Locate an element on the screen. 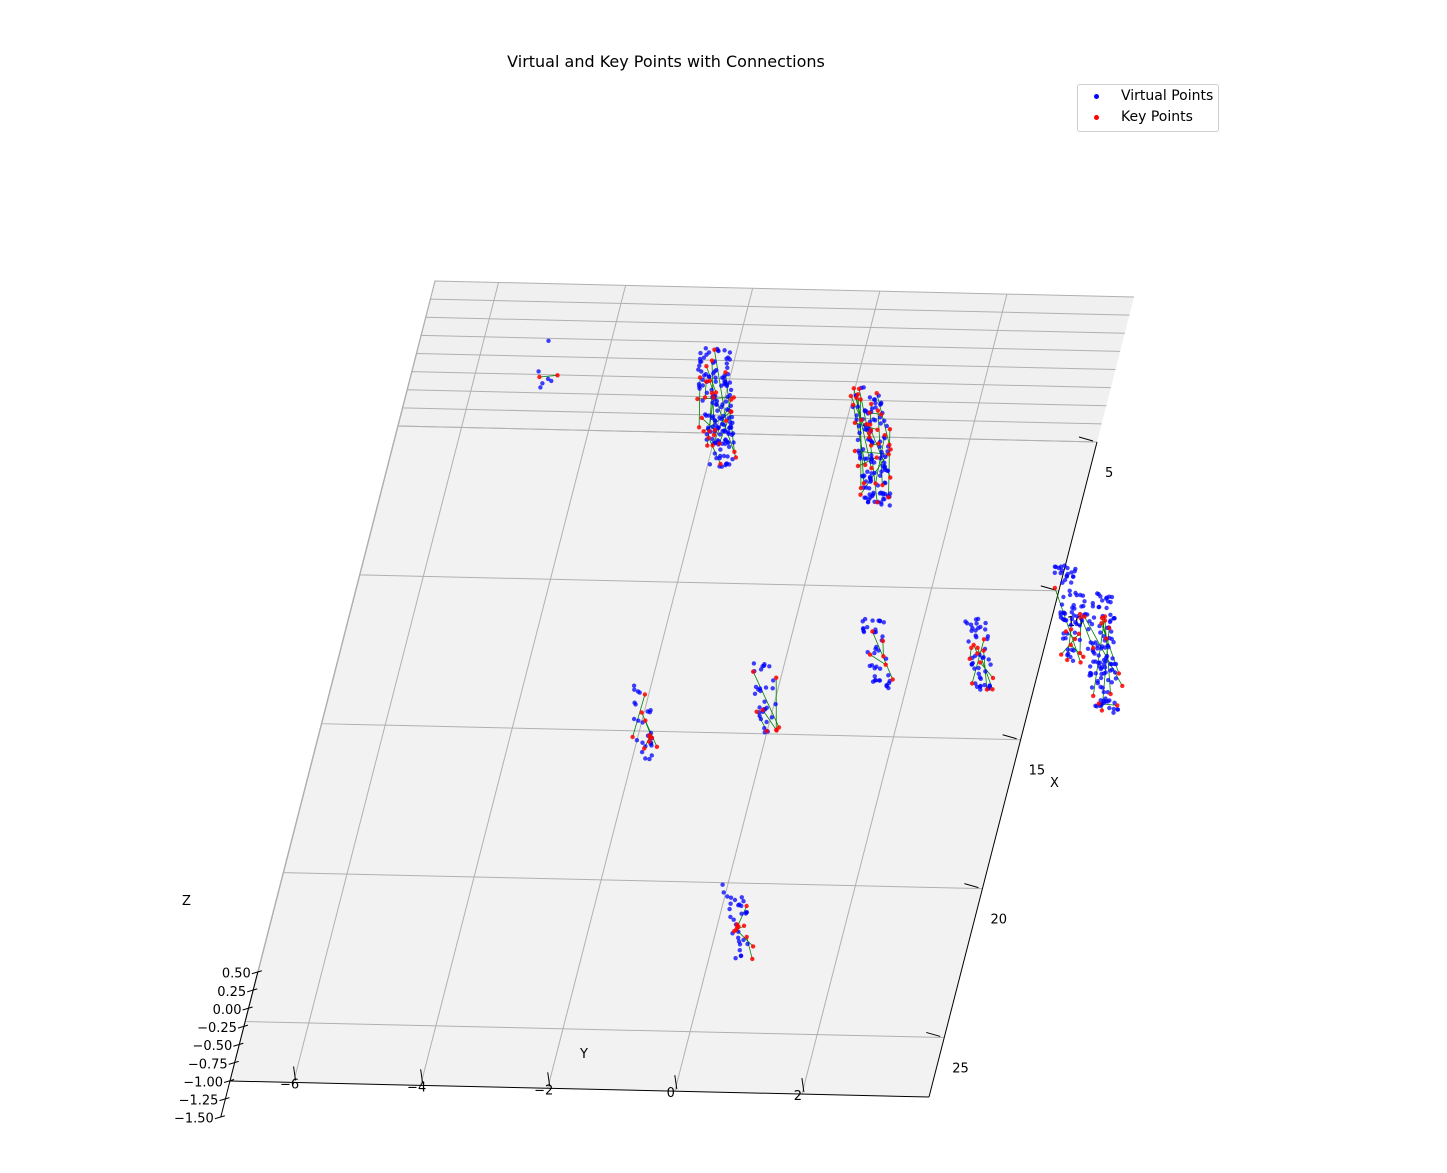 The width and height of the screenshot is (1447, 1173). legend-item-virtual-points: Virtual Points is located at coordinates (1145, 96).